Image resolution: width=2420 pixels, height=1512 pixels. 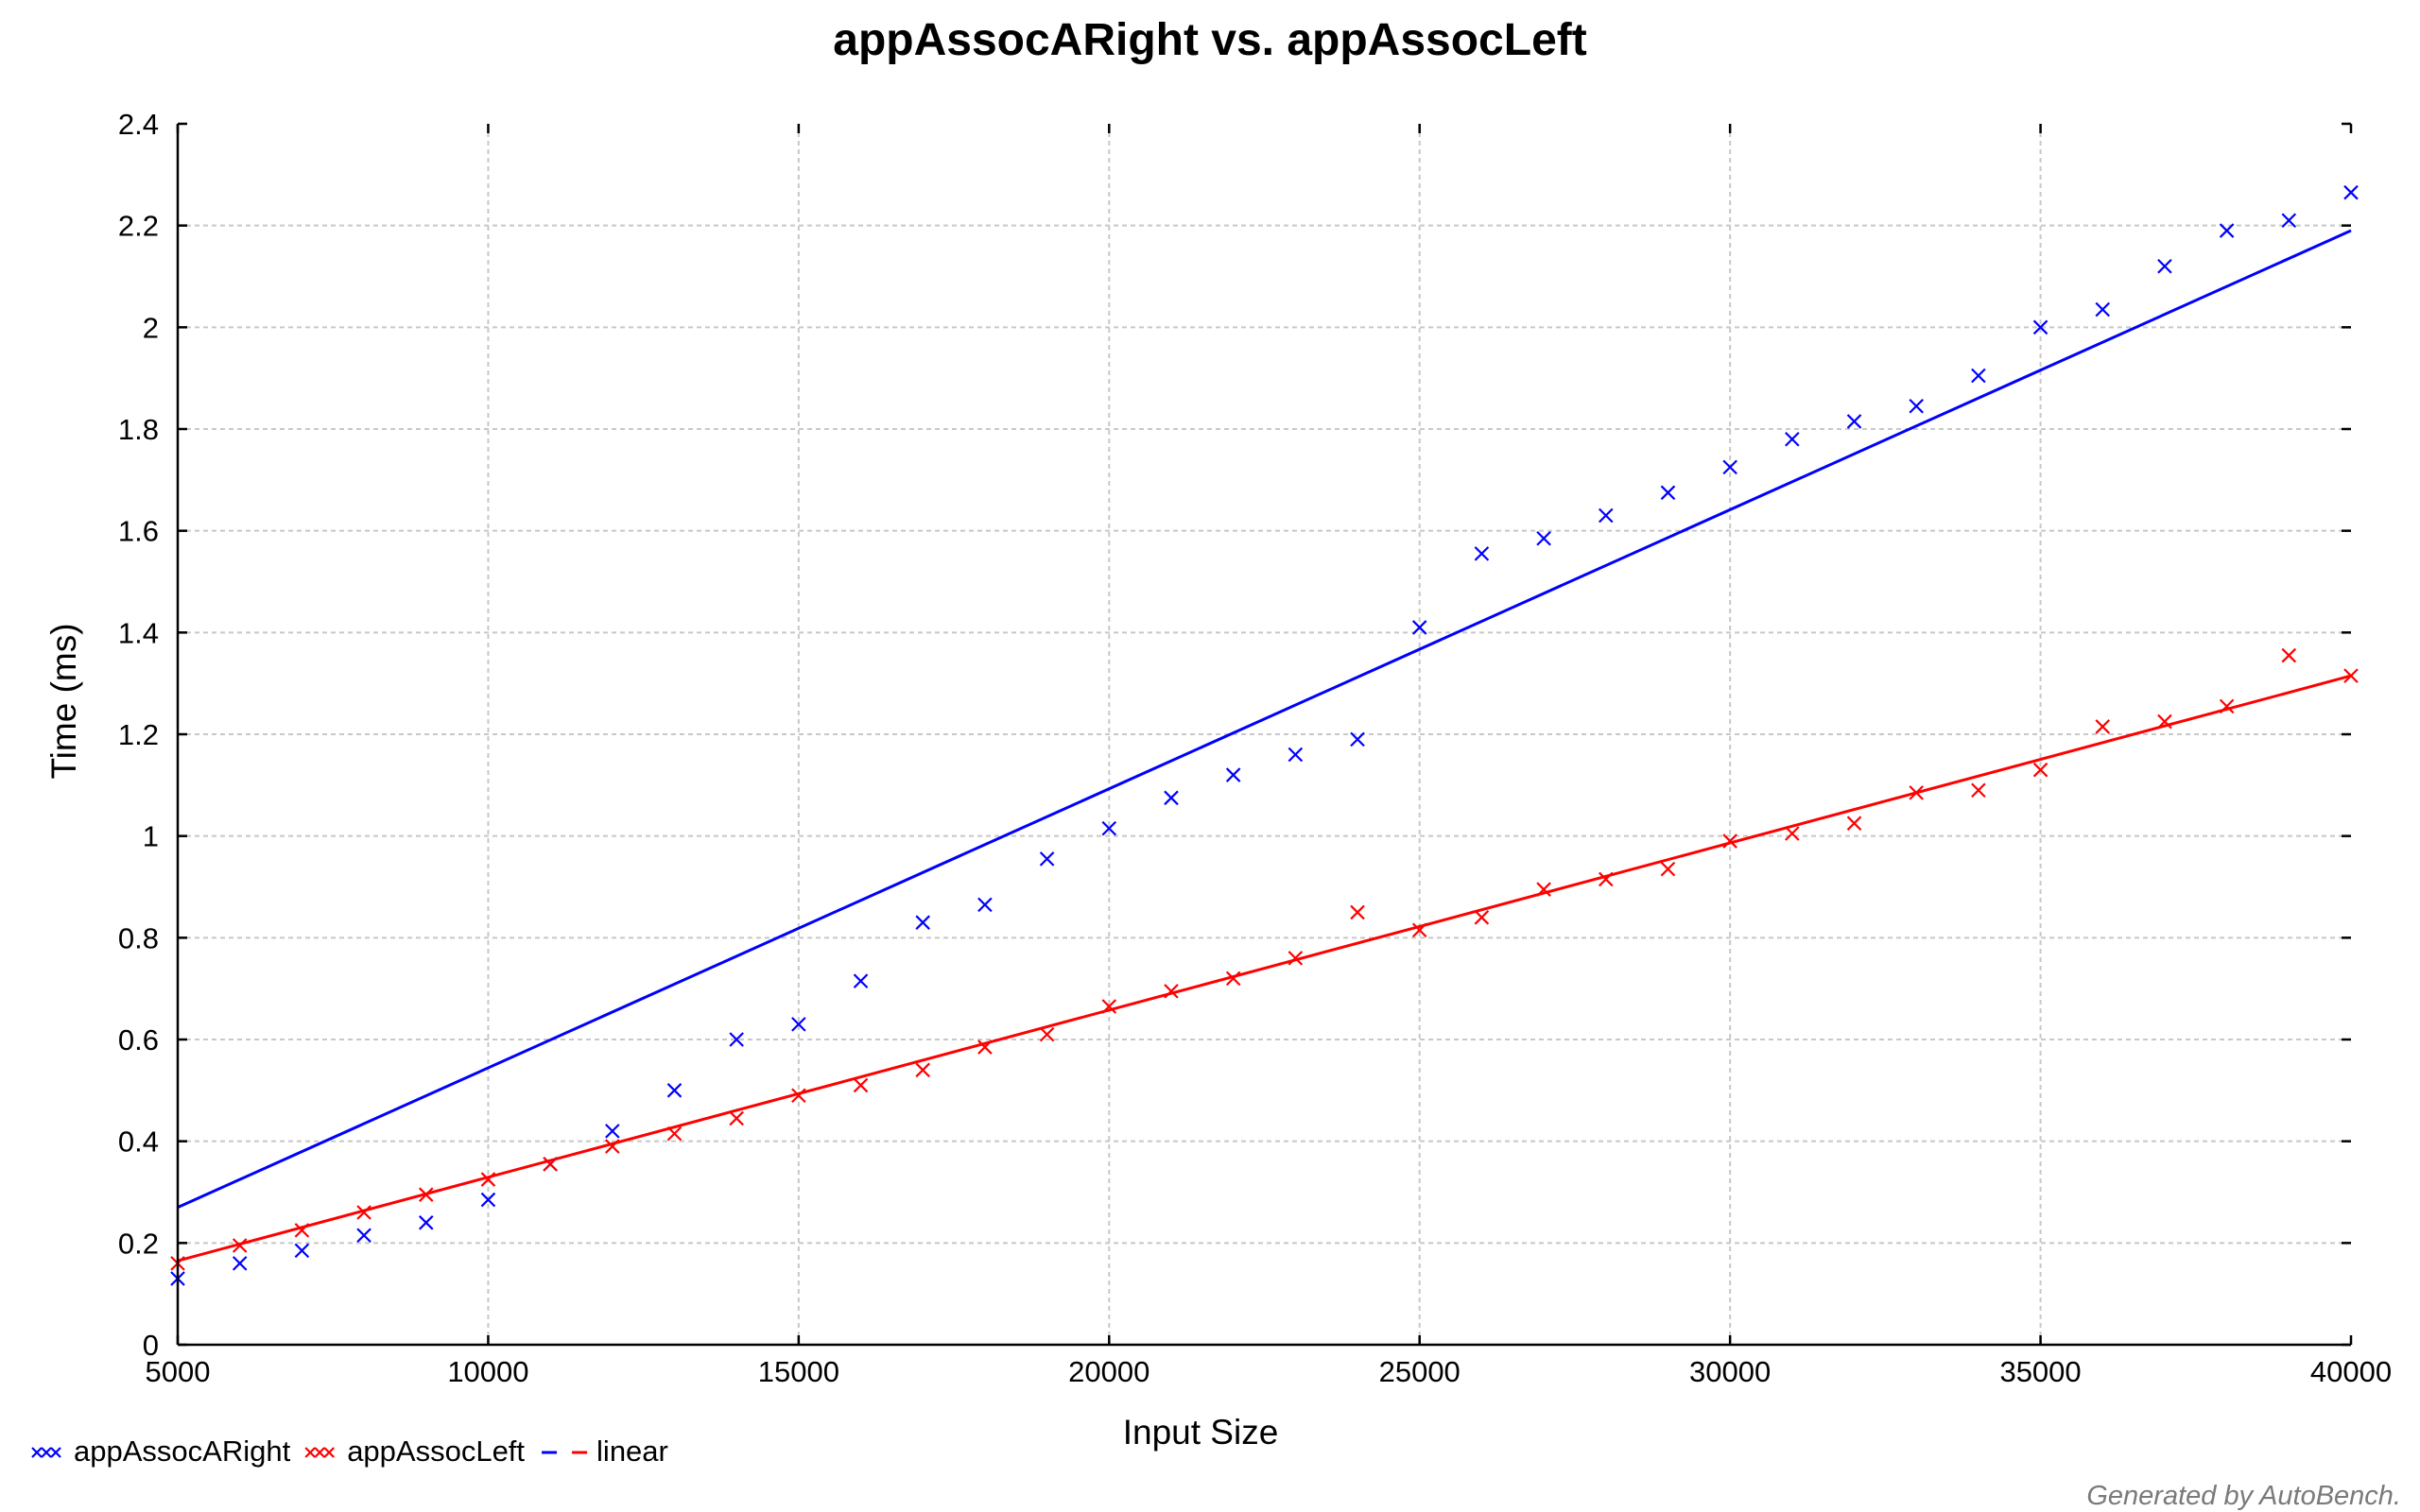 I want to click on x-tick-label: 30000, so click(x=1730, y=1371).